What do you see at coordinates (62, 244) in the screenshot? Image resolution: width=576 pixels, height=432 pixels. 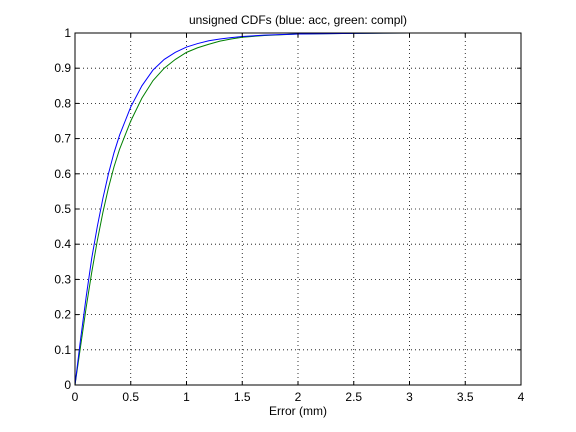 I see `y-tick-label: 0.4` at bounding box center [62, 244].